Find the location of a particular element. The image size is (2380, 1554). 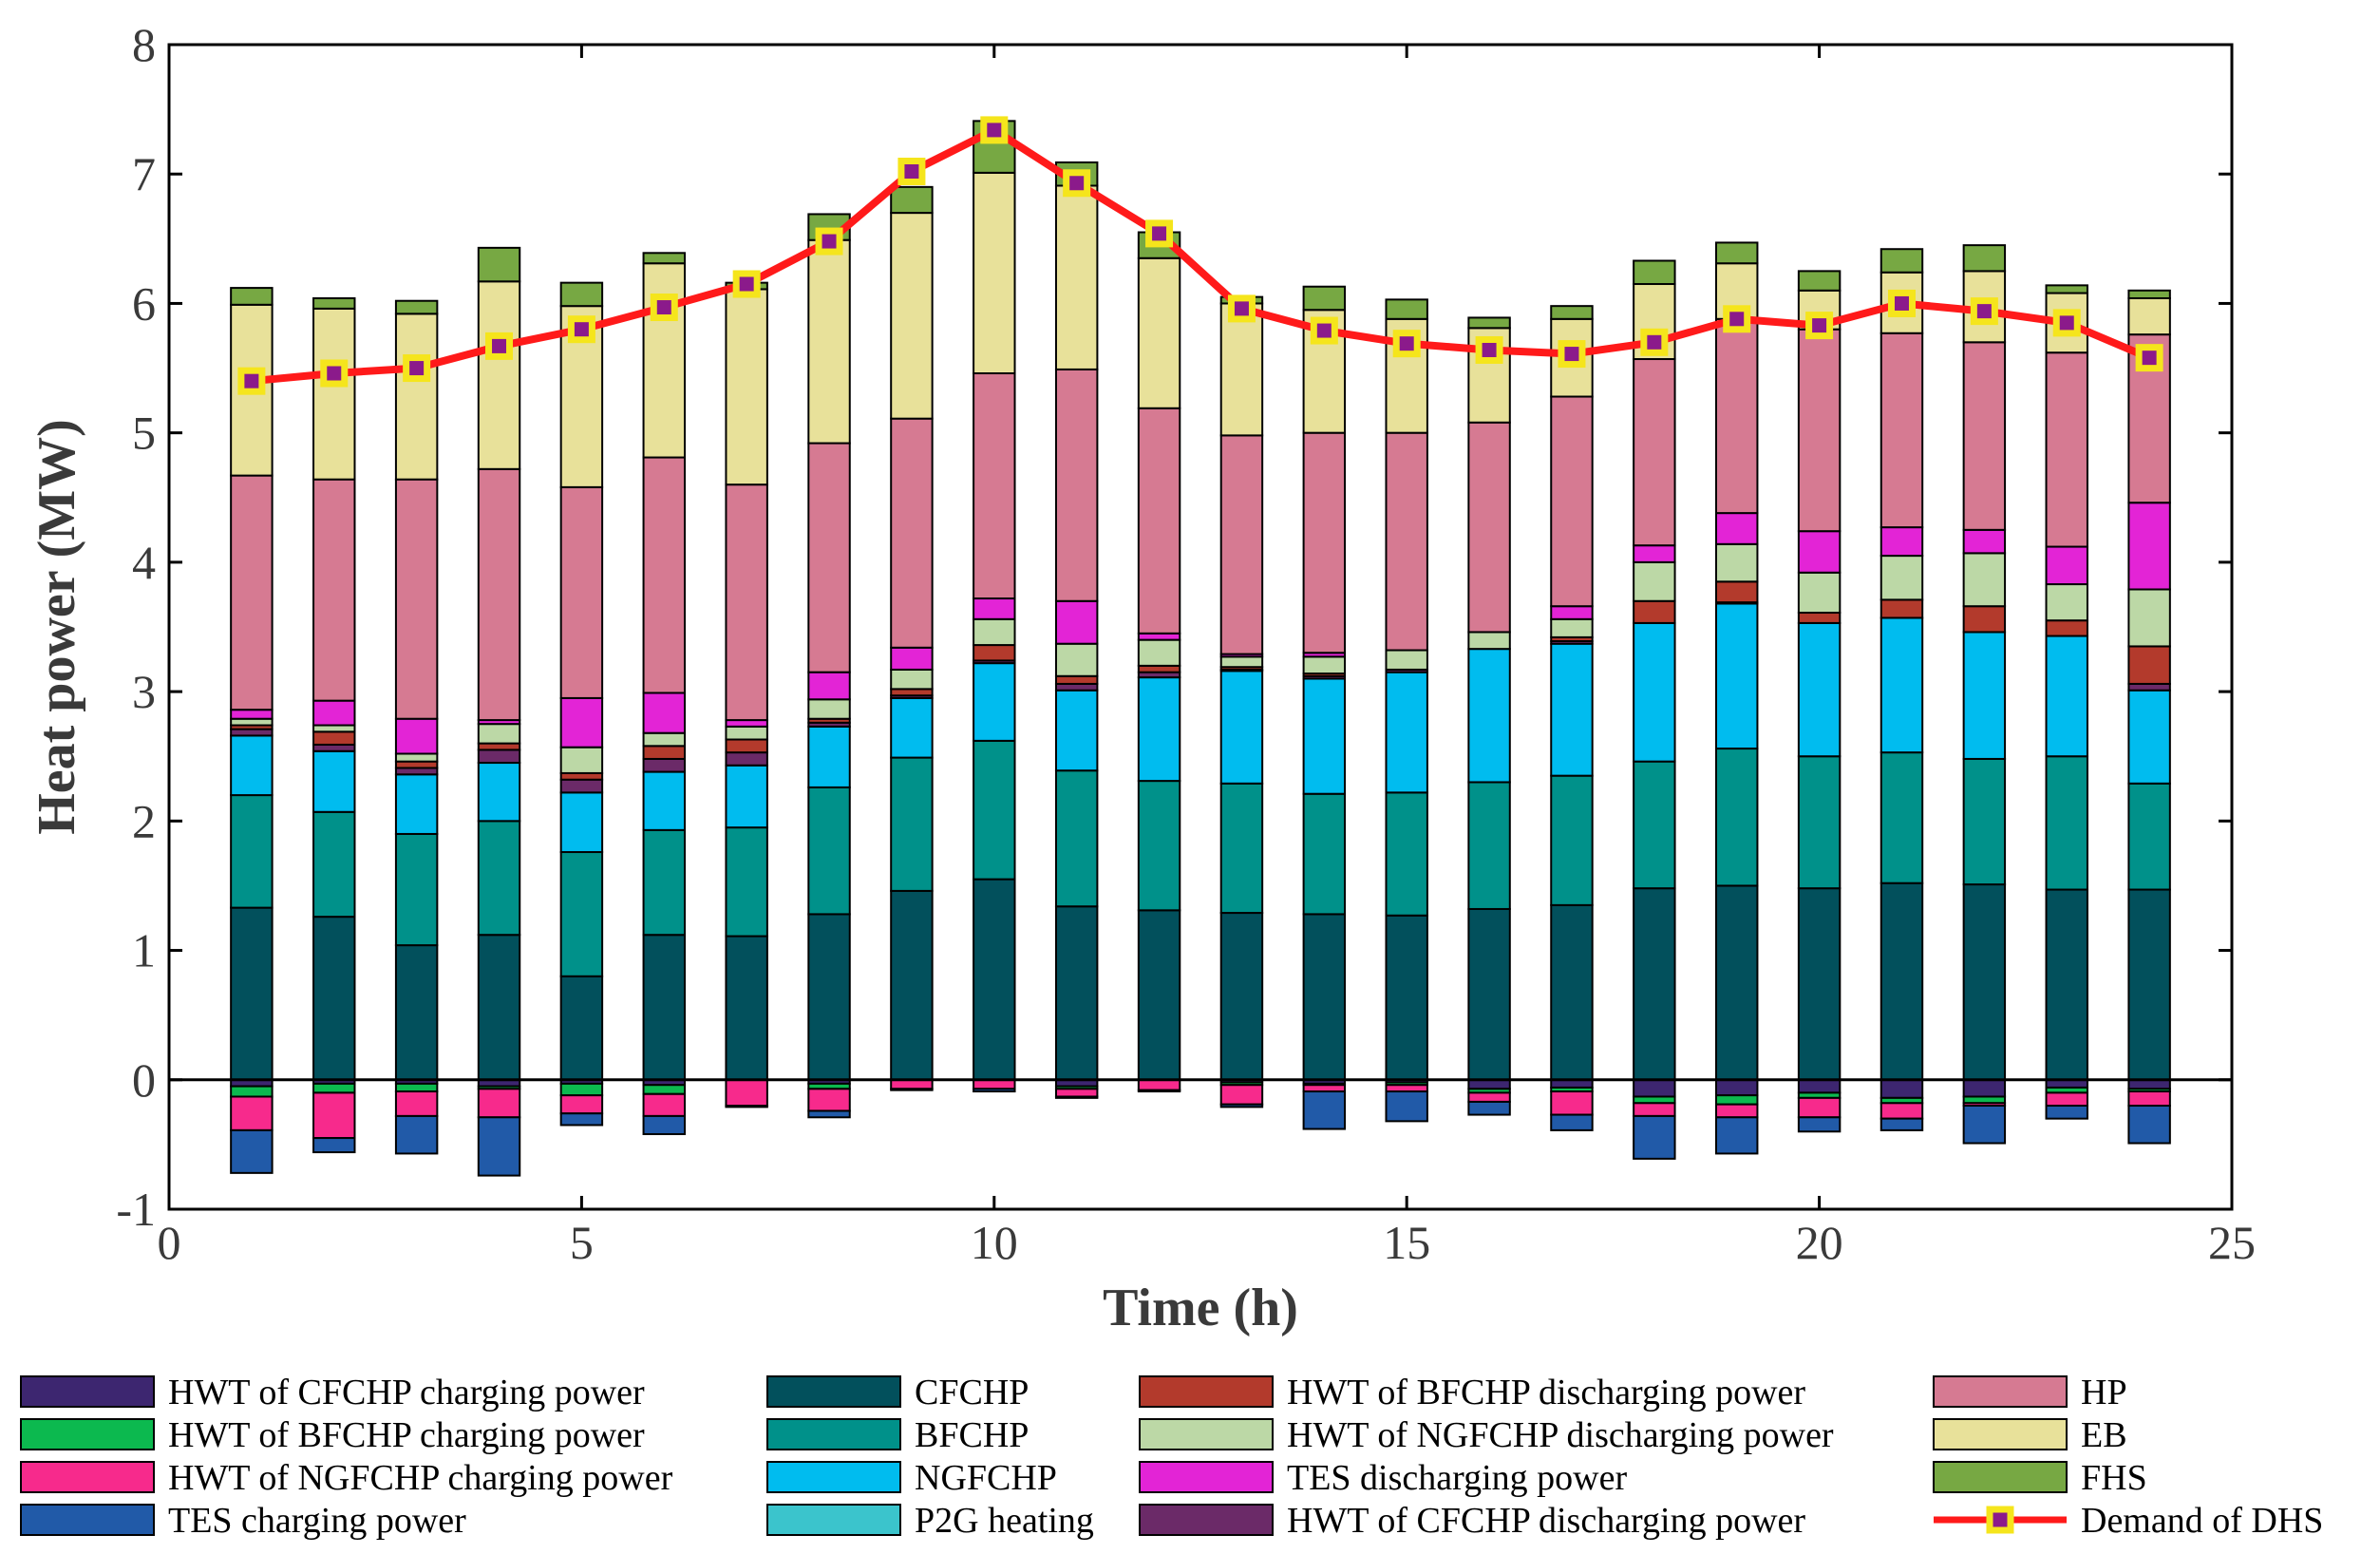

legend-label: HP is located at coordinates (2104, 1392).